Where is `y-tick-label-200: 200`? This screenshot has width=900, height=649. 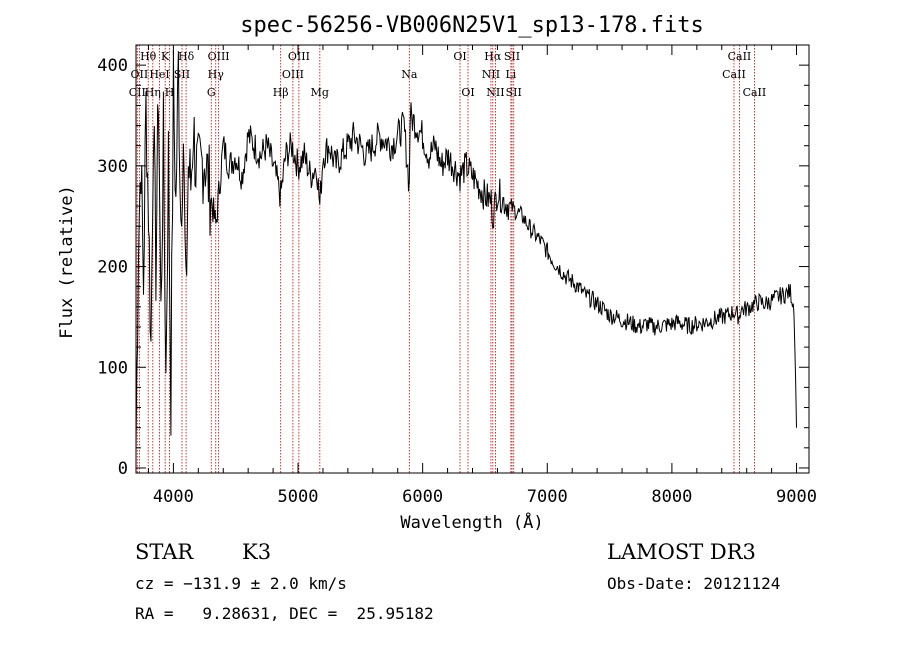 y-tick-label-200: 200 is located at coordinates (112, 268).